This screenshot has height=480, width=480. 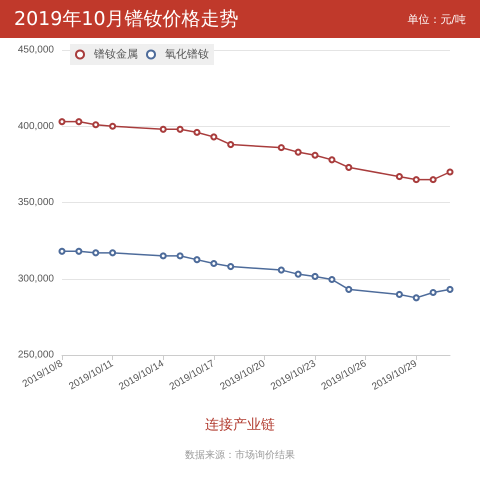 What do you see at coordinates (36, 278) in the screenshot?
I see `y-tick-label: 300,000` at bounding box center [36, 278].